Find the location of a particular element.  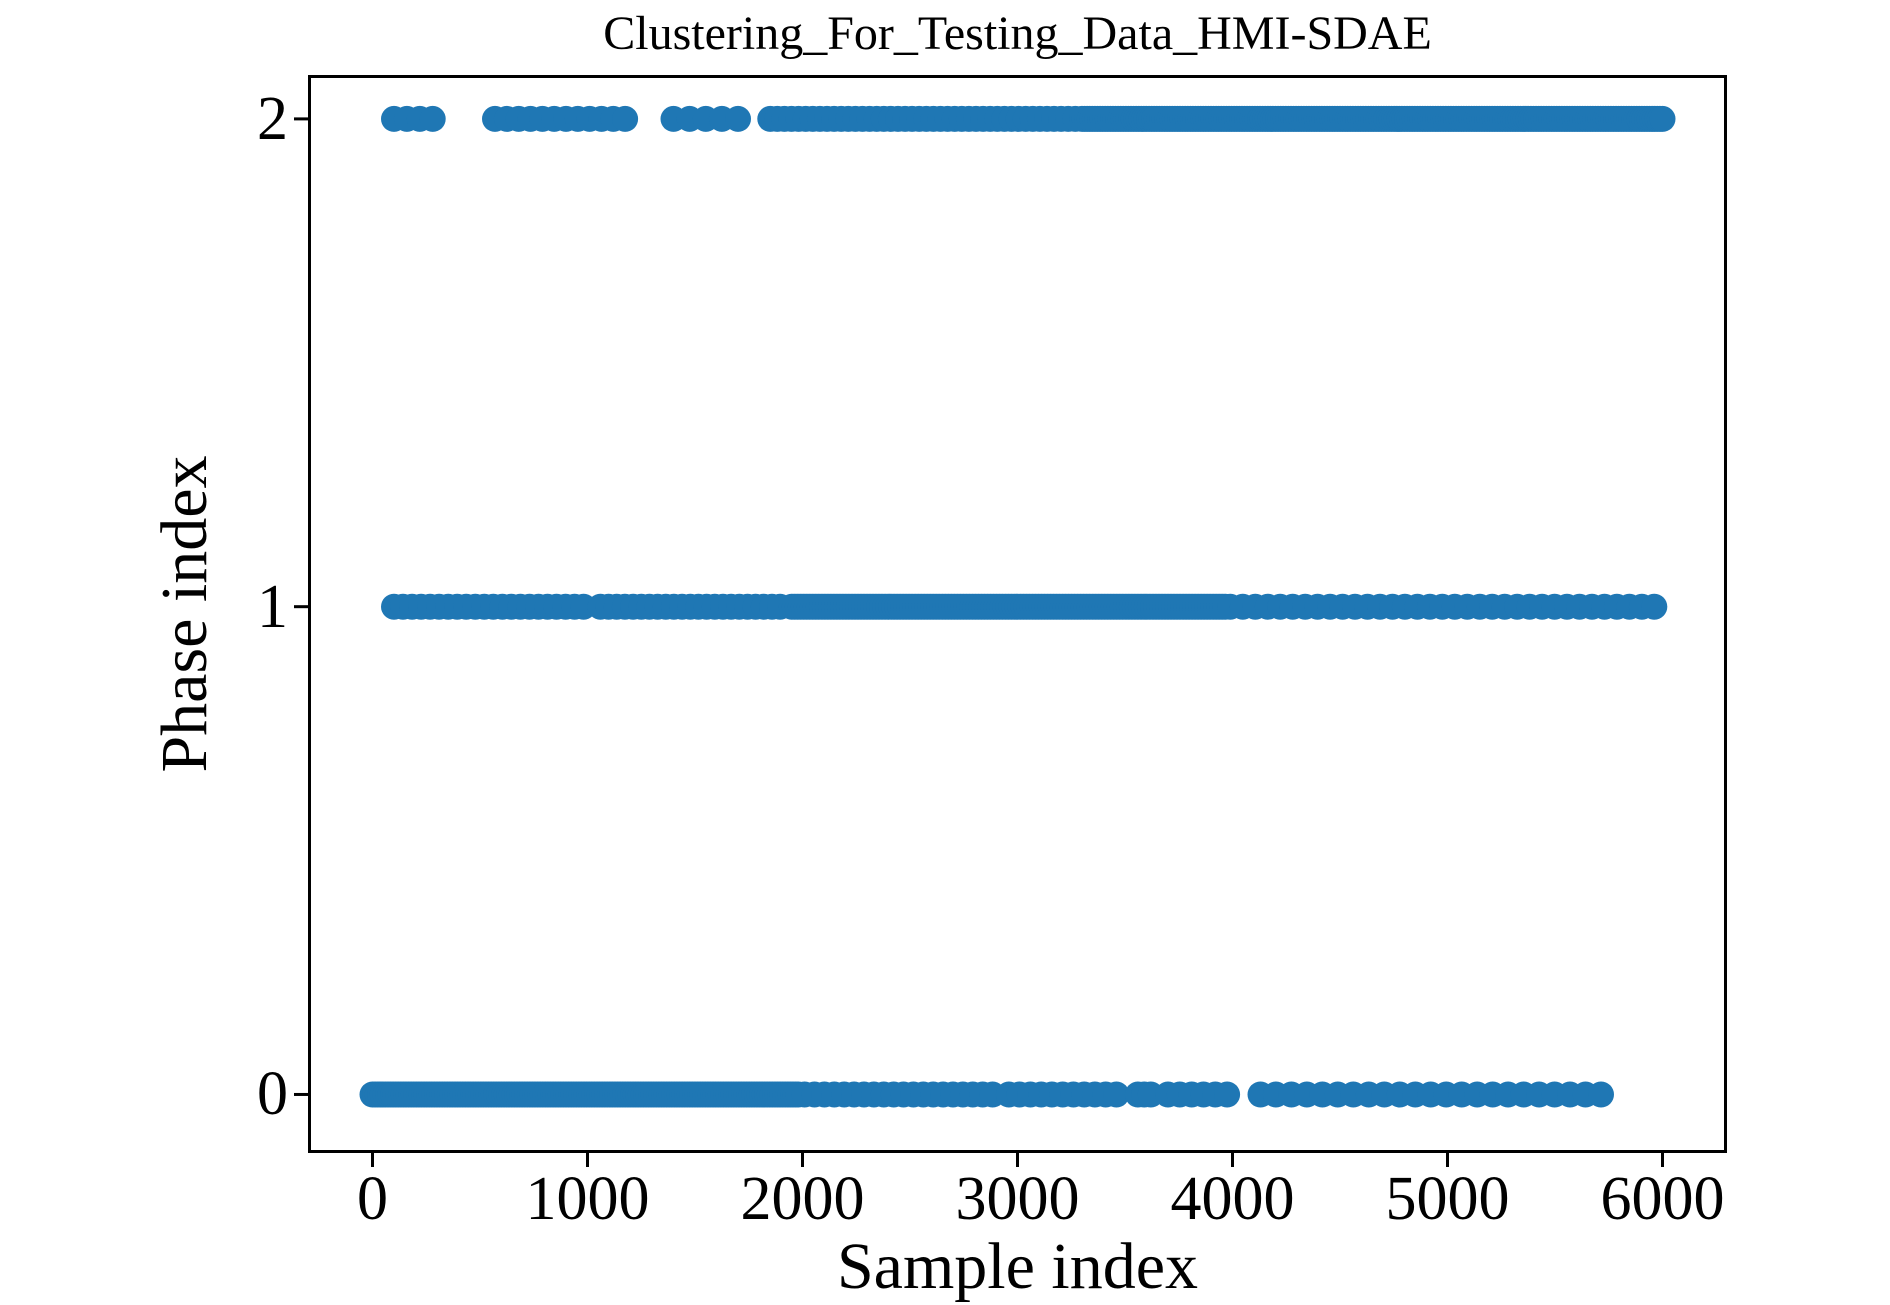

x-tick-label-0: 0 is located at coordinates (372, 1199).